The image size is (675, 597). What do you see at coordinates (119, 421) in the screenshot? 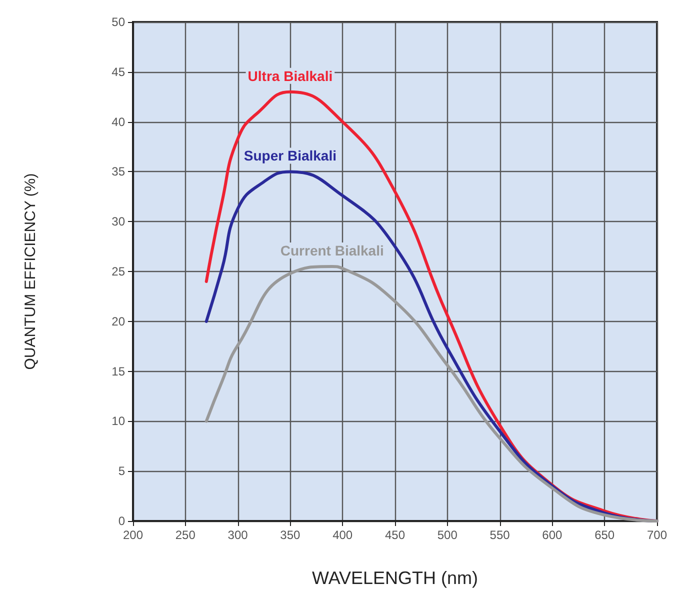
I see `y-tick-label: 10` at bounding box center [119, 421].